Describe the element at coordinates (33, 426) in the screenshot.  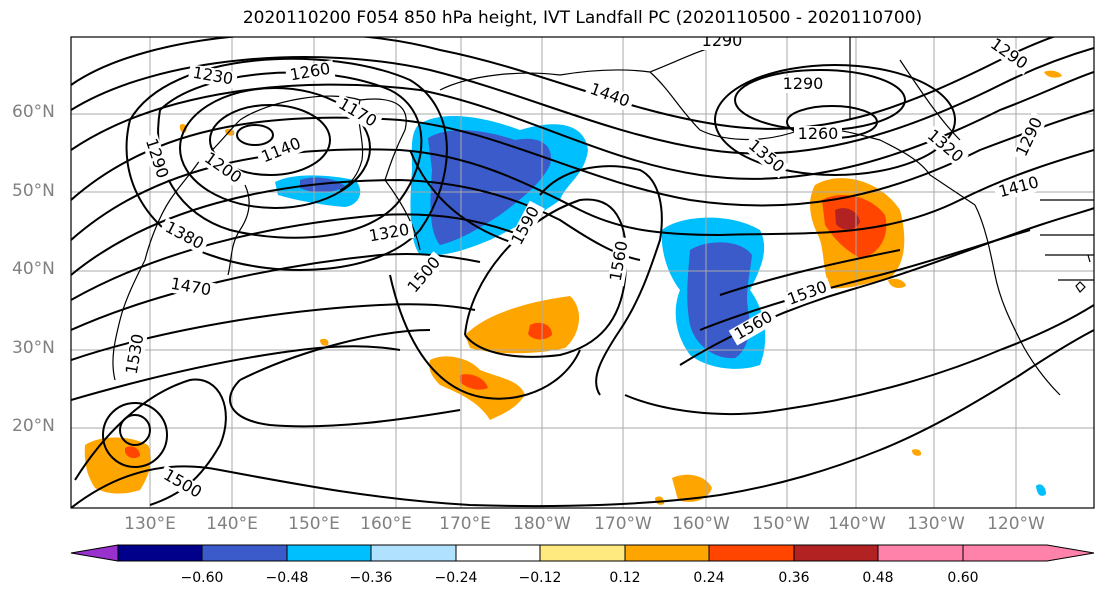
I see `lat-label: 20°N` at that location.